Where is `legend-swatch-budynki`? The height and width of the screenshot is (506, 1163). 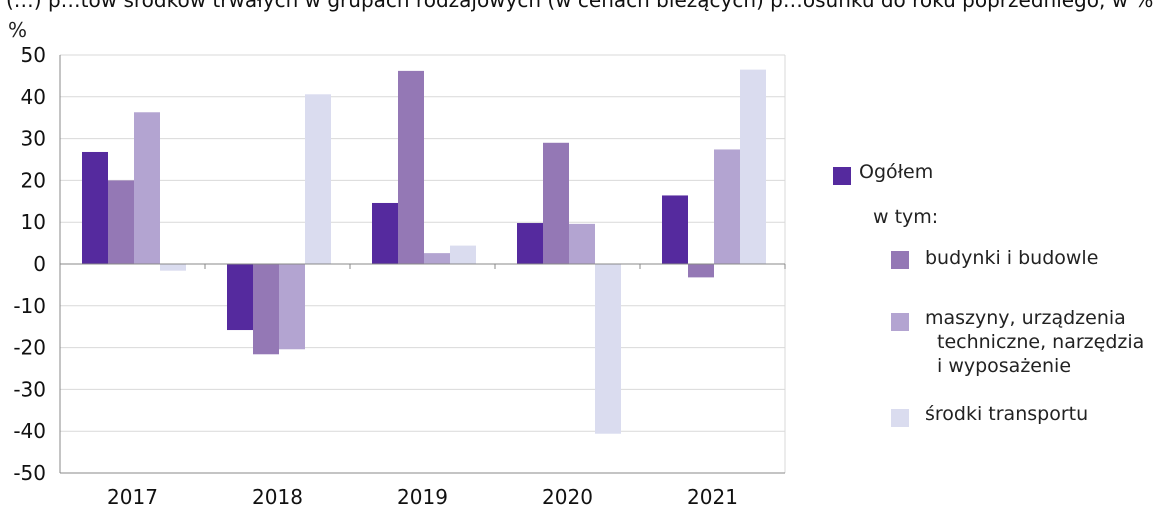 legend-swatch-budynki is located at coordinates (900, 260).